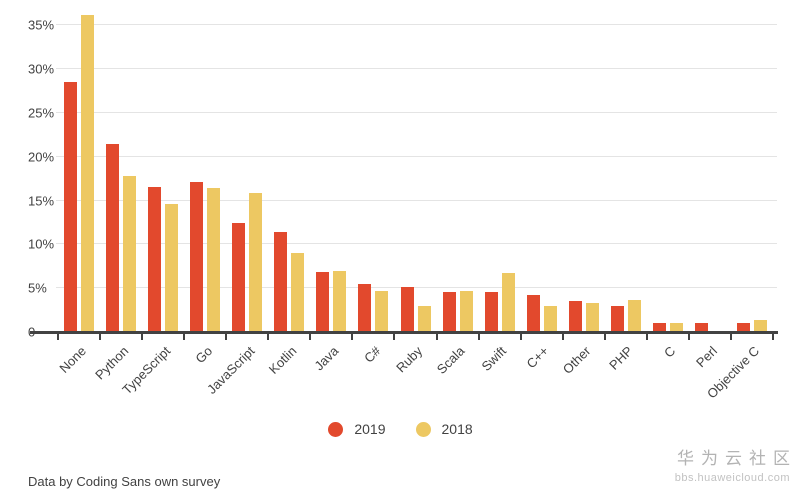  I want to click on bar-2018-C#, so click(382, 311).